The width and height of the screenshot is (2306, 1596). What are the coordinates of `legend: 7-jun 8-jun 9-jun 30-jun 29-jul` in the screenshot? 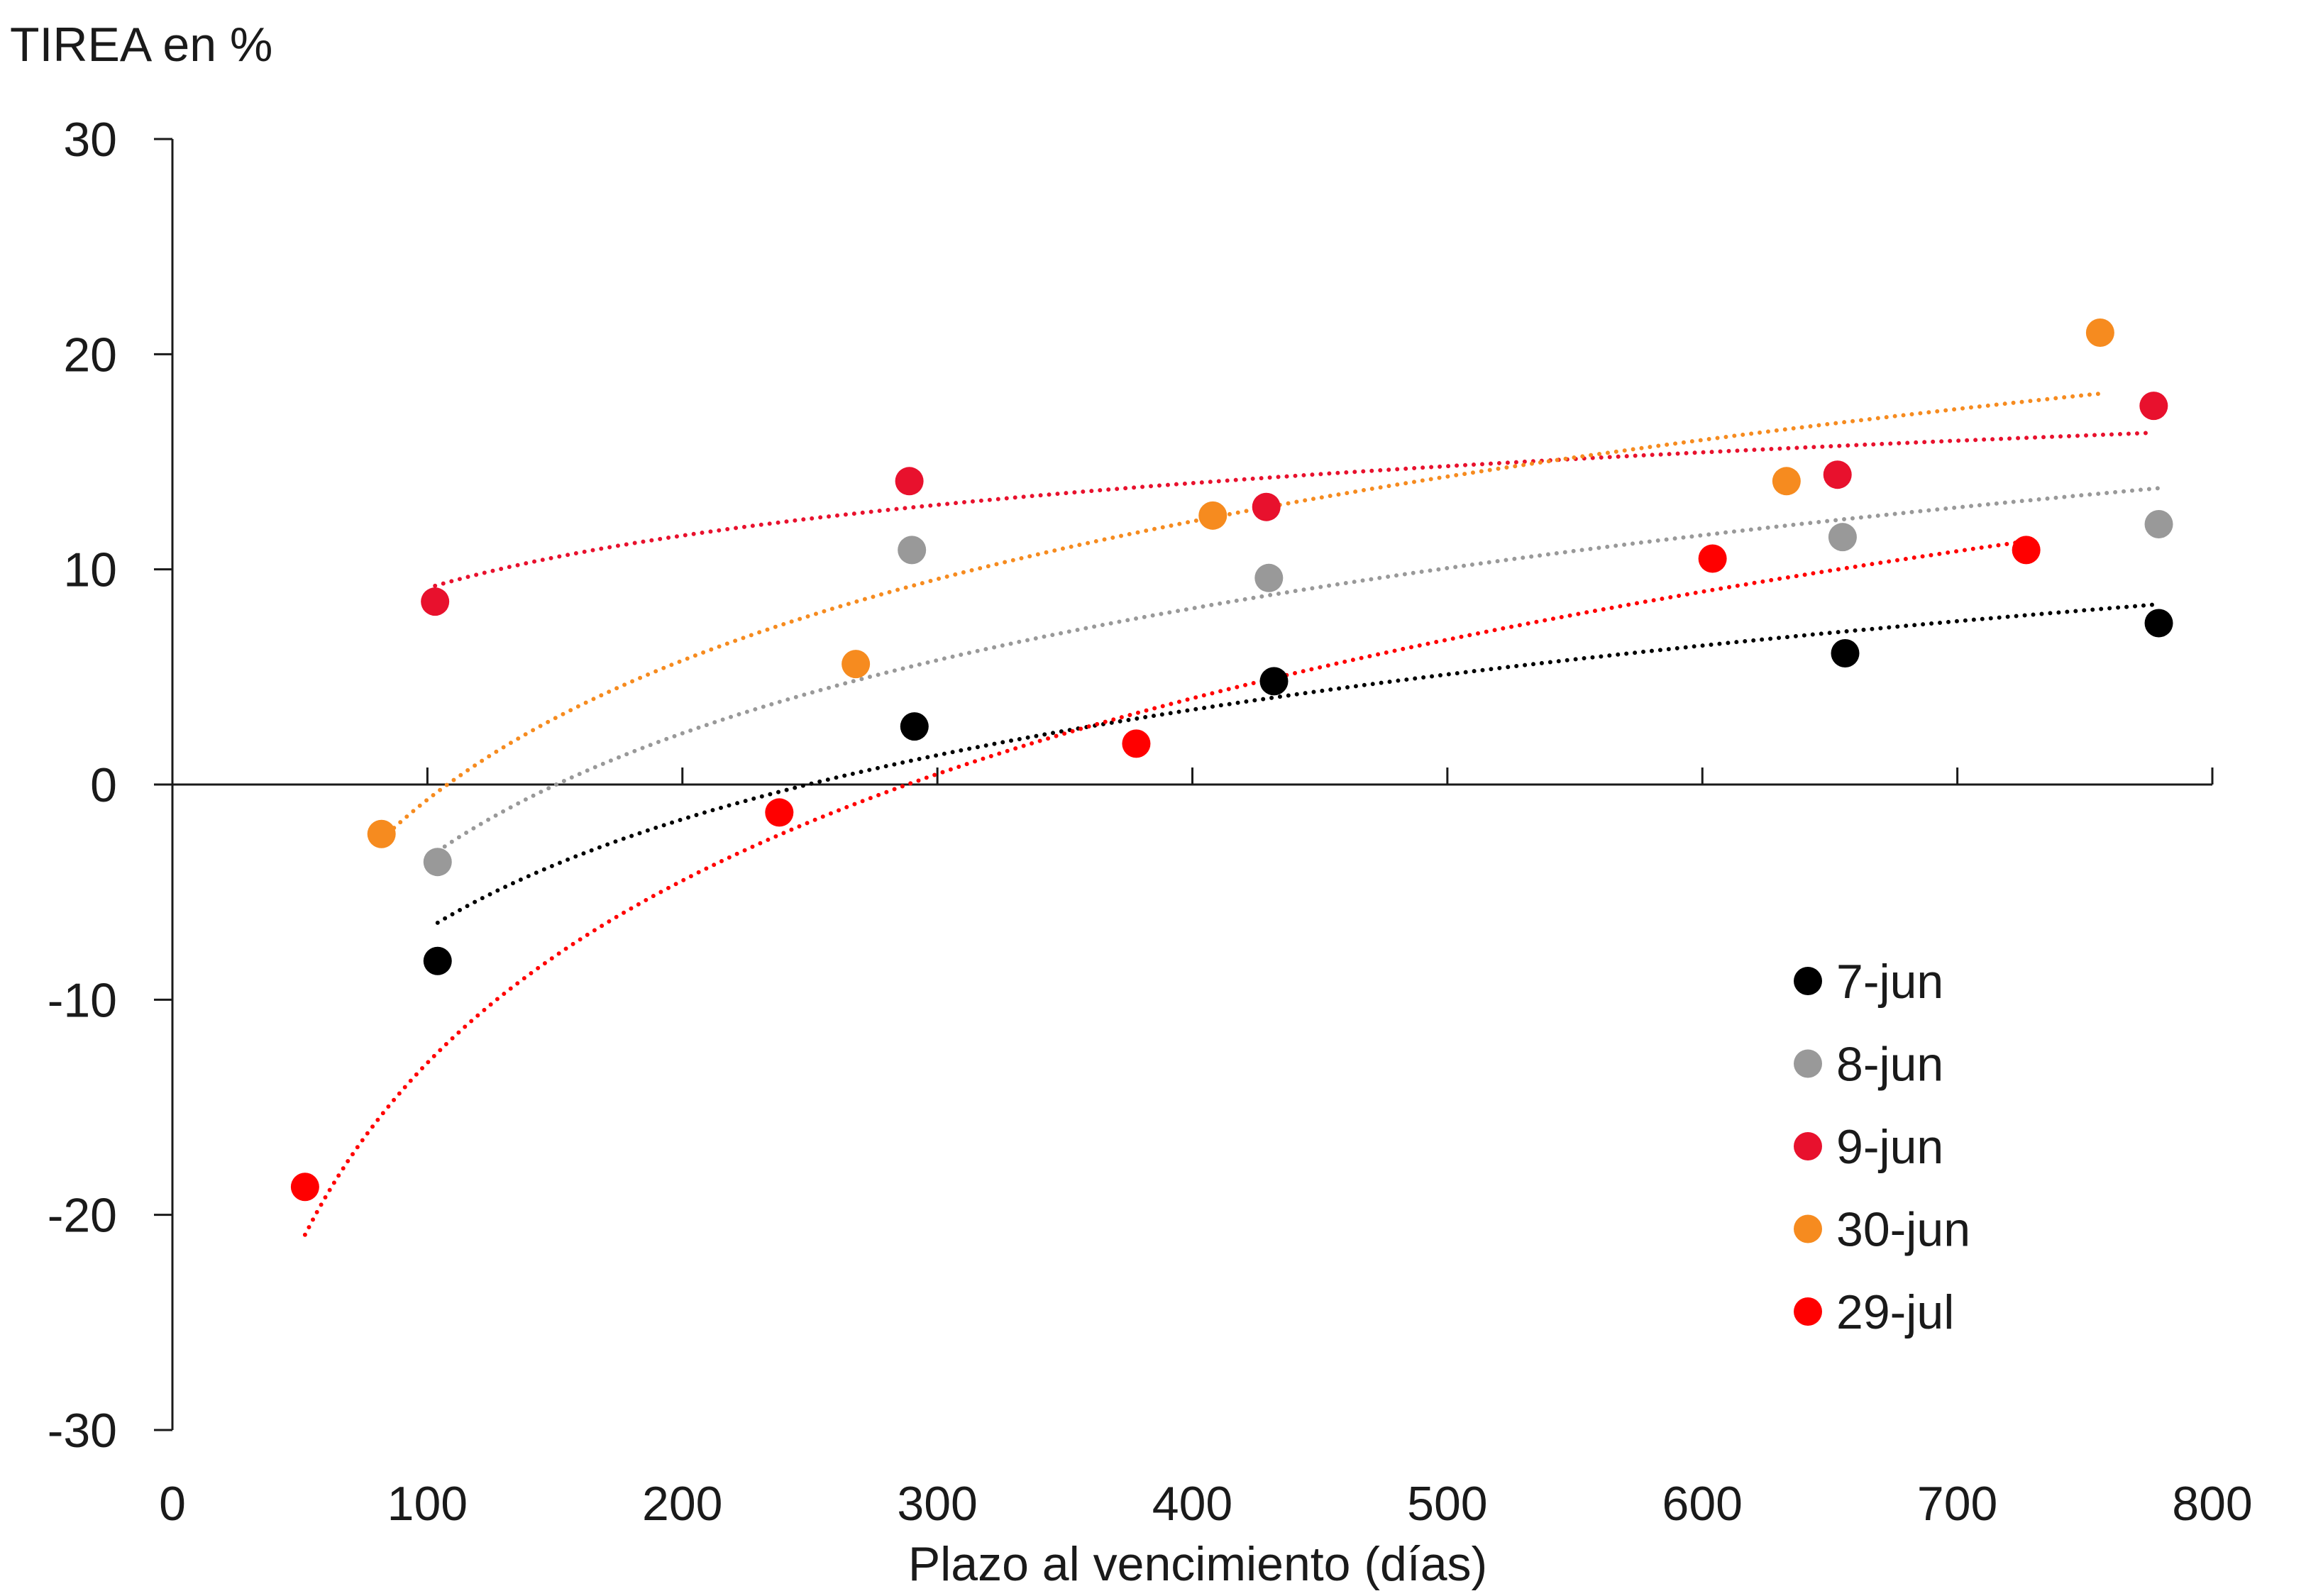 It's located at (1882, 1147).